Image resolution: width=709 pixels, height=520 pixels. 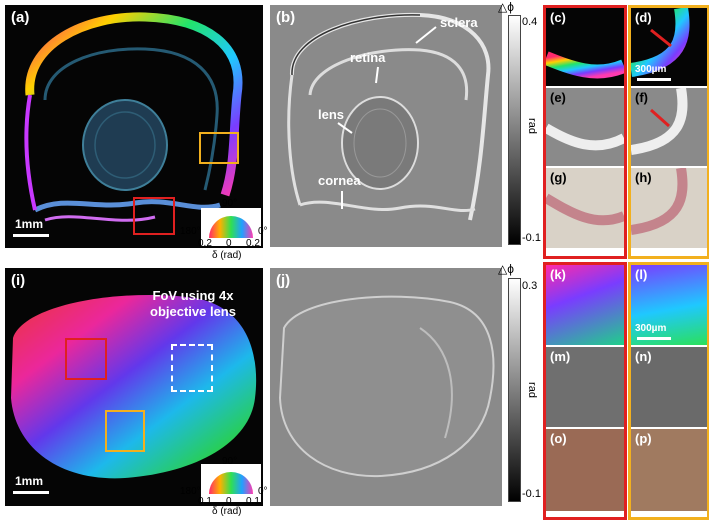 What do you see at coordinates (585, 305) in the screenshot?
I see `panel-k: (k)` at bounding box center [585, 305].